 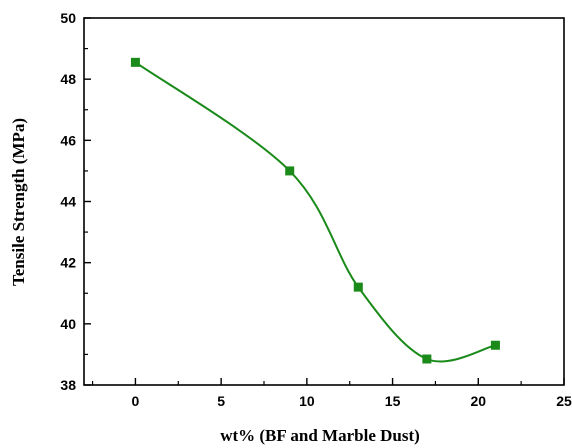 What do you see at coordinates (68, 324) in the screenshot?
I see `y-tick-label: 40` at bounding box center [68, 324].